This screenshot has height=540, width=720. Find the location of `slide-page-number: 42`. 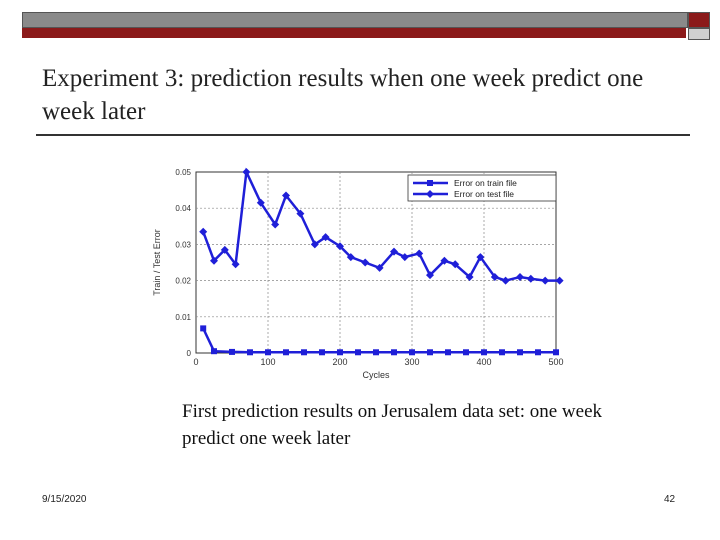

slide-page-number: 42 is located at coordinates (670, 499).